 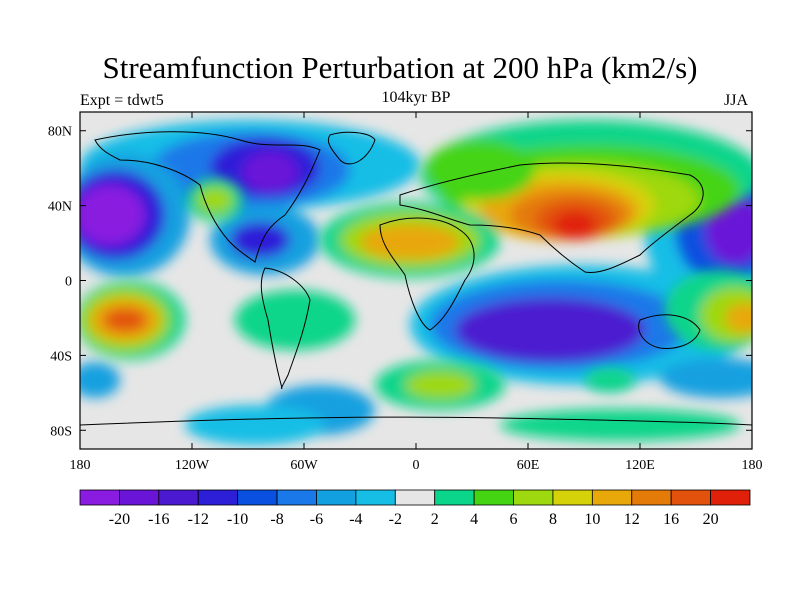 I want to click on season-label: JJA, so click(x=736, y=100).